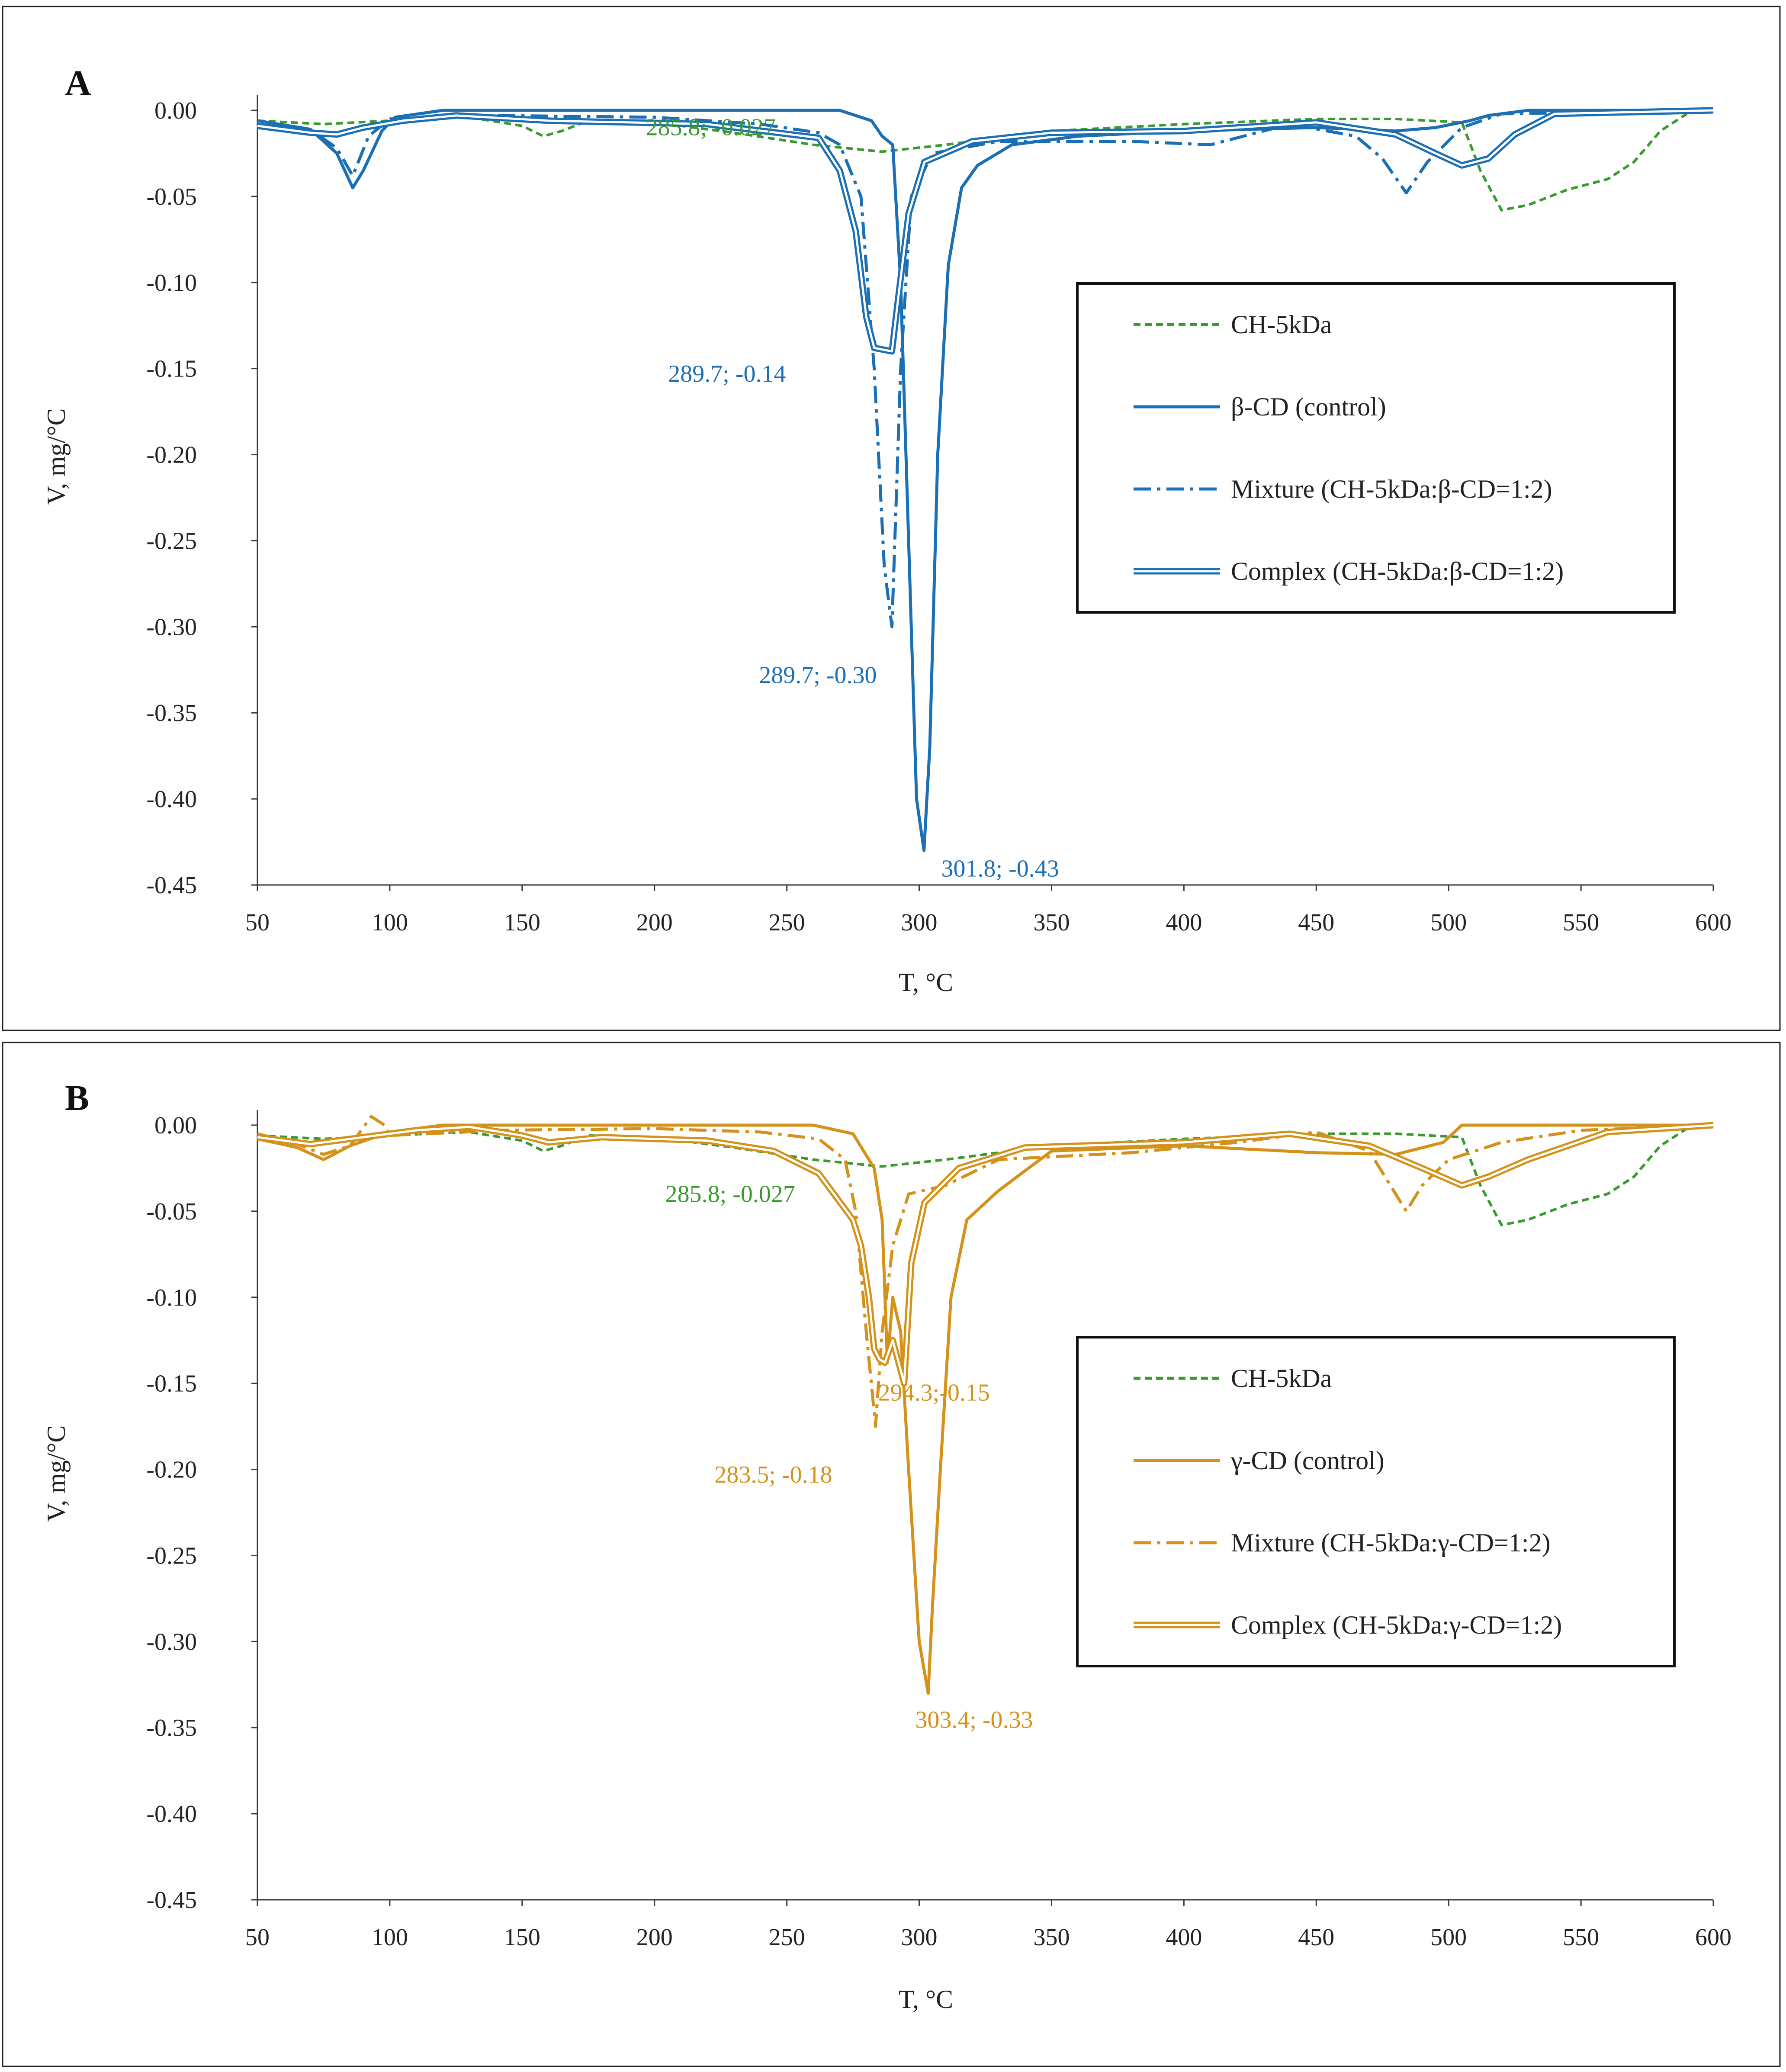  What do you see at coordinates (926, 982) in the screenshot?
I see `panel-a-xlabel: T, °C` at bounding box center [926, 982].